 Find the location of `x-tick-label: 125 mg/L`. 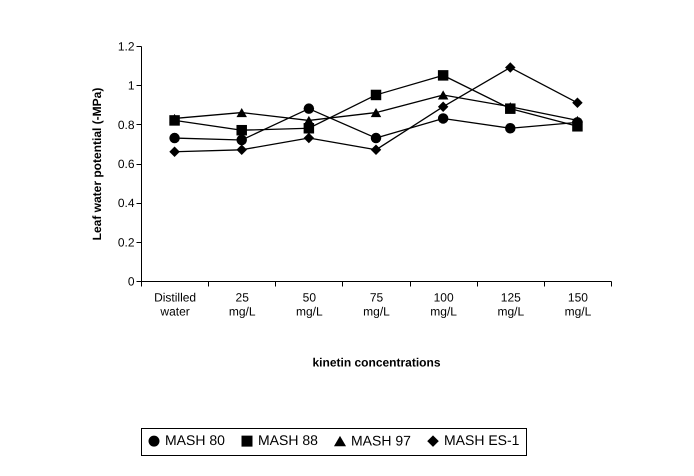

x-tick-label: 125 mg/L is located at coordinates (510, 304).